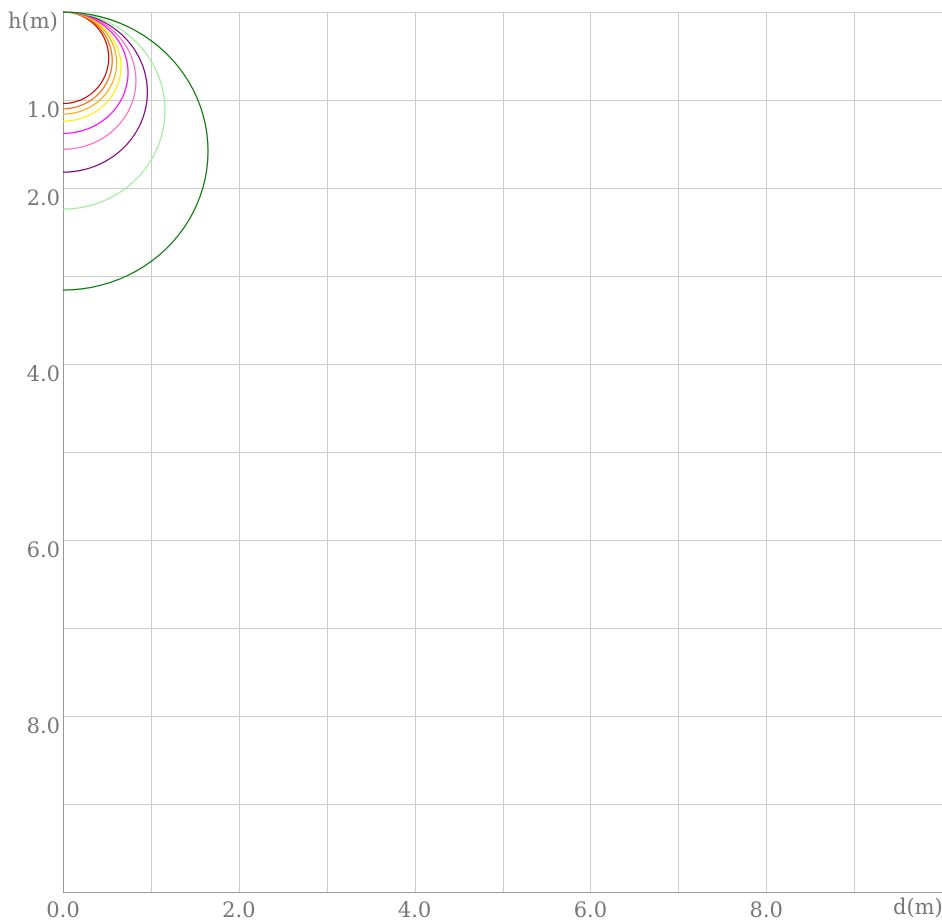 This screenshot has width=942, height=922. What do you see at coordinates (43, 198) in the screenshot?
I see `y-tick-label: 2.0` at bounding box center [43, 198].